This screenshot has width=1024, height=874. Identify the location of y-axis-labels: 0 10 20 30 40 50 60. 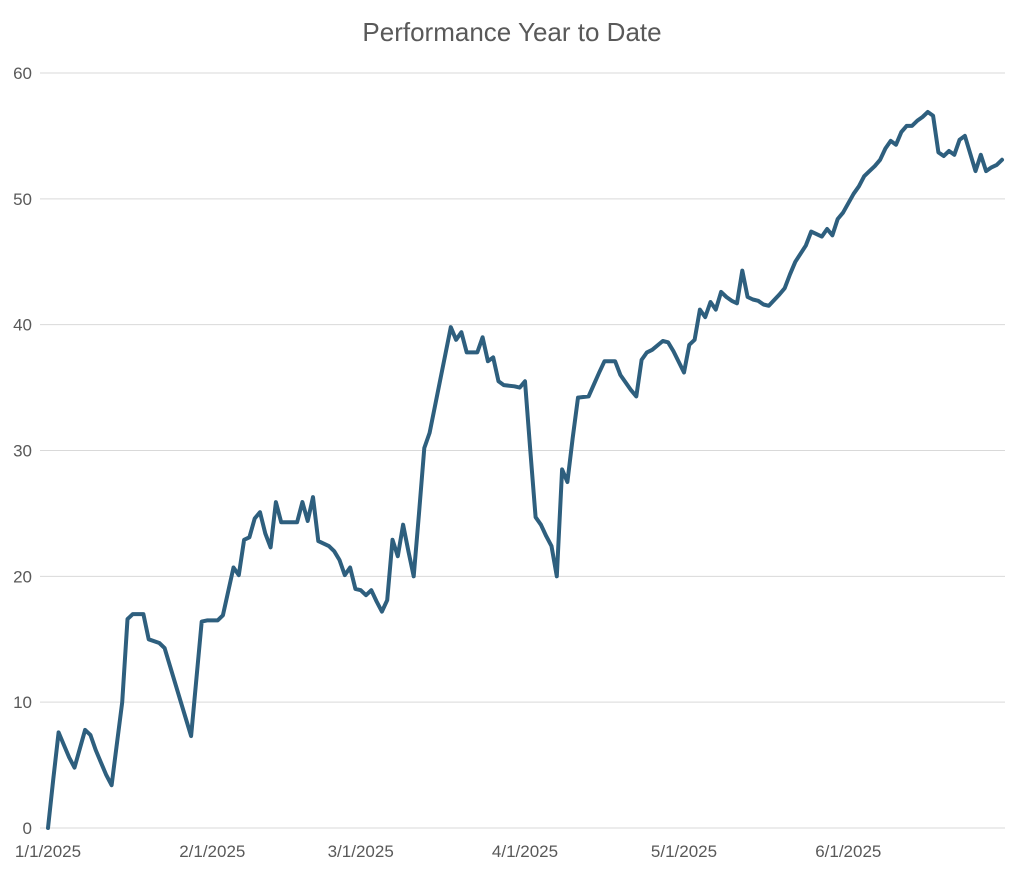
(22, 451).